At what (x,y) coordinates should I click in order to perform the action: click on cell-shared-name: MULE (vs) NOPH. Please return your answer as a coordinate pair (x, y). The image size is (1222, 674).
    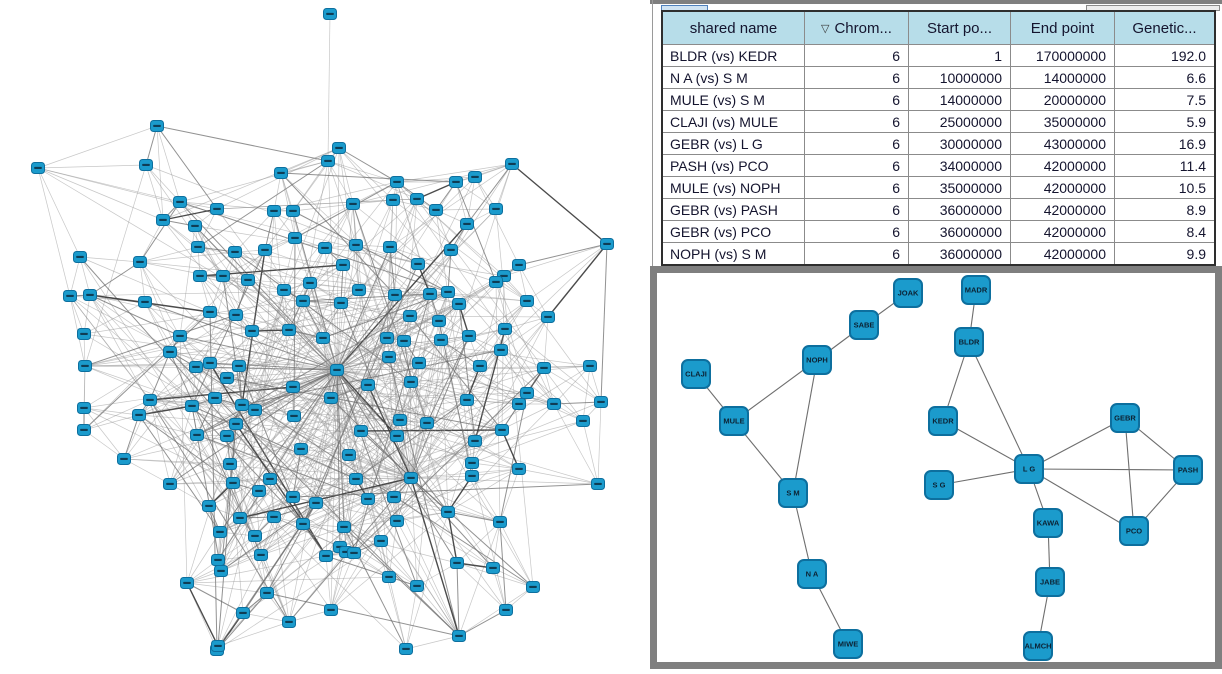
    Looking at the image, I should click on (725, 187).